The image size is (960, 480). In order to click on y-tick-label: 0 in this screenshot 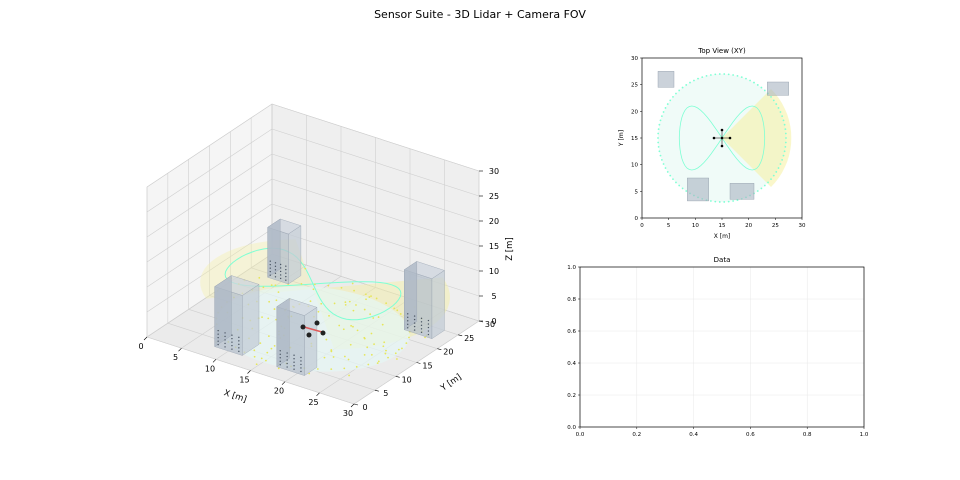, I will do `click(364, 407)`.